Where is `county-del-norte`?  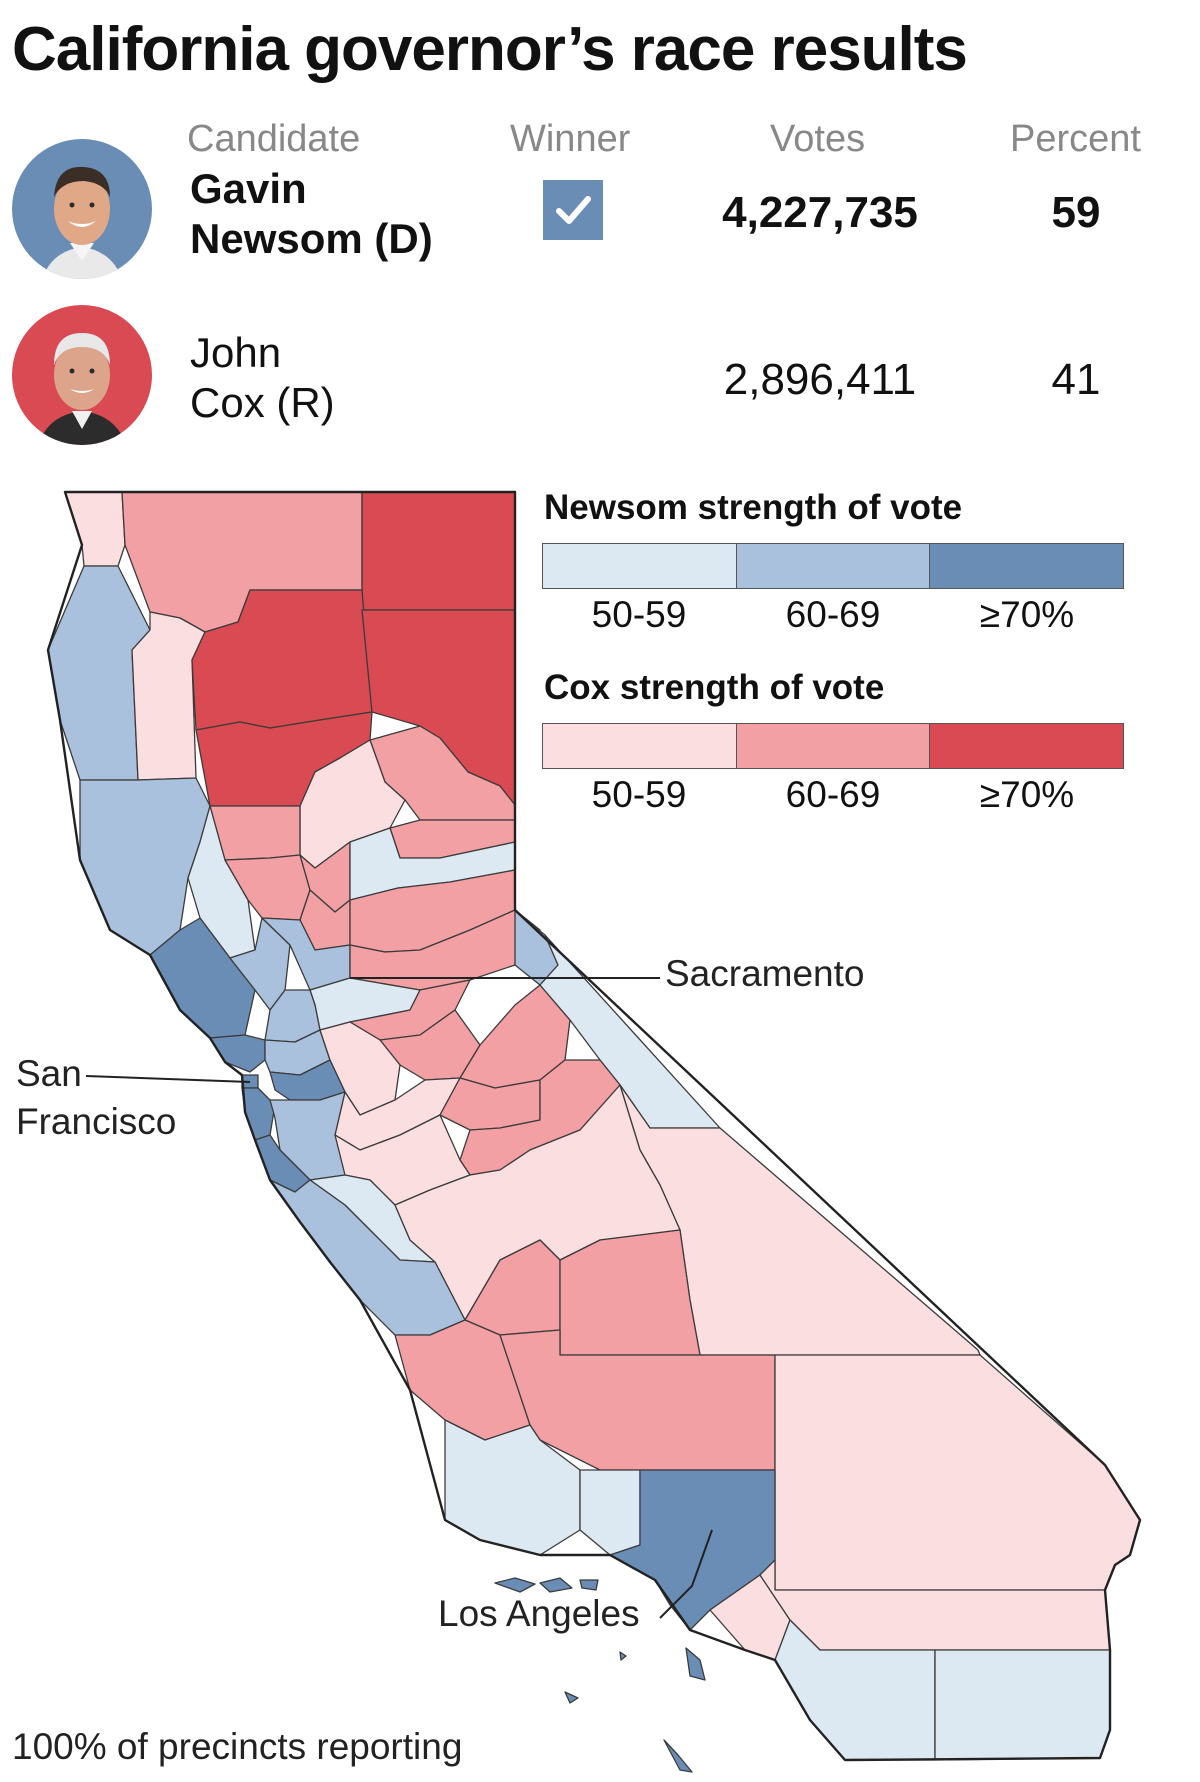
county-del-norte is located at coordinates (95, 529).